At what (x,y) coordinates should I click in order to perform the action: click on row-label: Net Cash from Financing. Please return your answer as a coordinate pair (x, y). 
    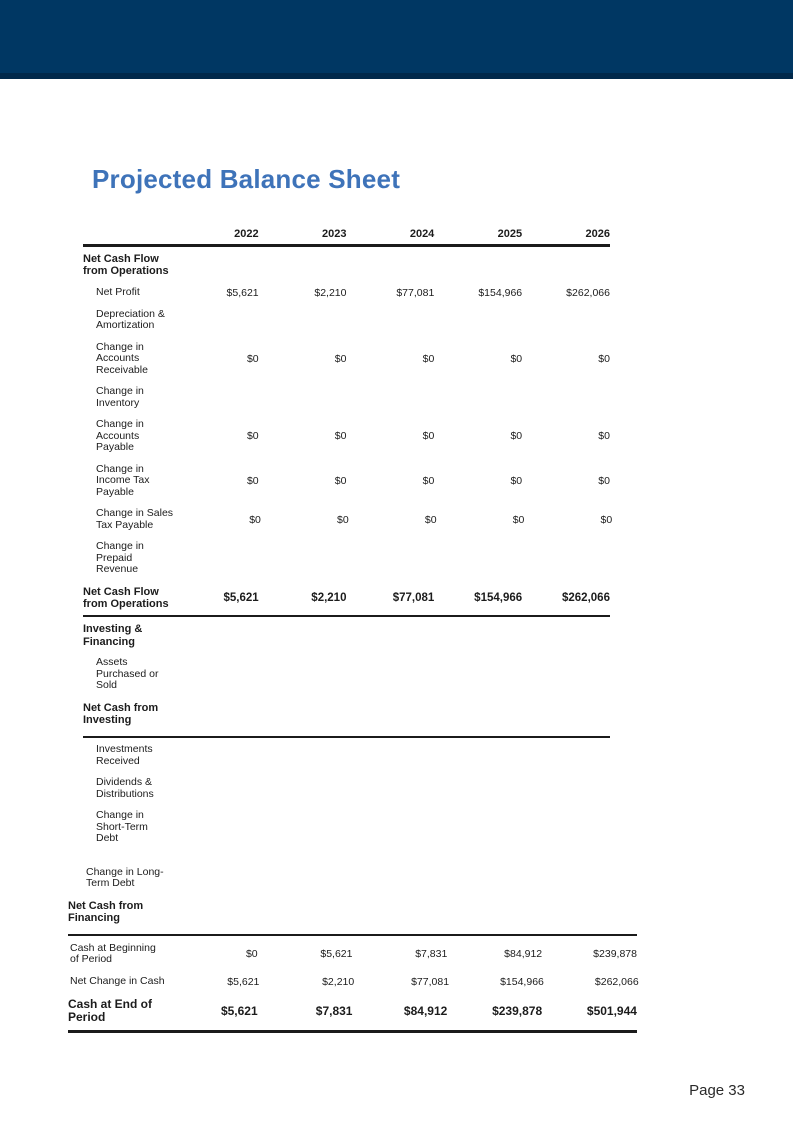
    Looking at the image, I should click on (106, 912).